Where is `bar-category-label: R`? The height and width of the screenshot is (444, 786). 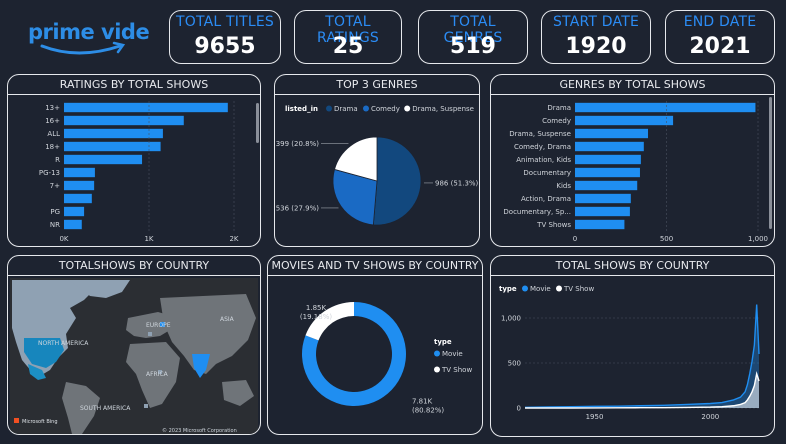 bar-category-label: R is located at coordinates (57, 160).